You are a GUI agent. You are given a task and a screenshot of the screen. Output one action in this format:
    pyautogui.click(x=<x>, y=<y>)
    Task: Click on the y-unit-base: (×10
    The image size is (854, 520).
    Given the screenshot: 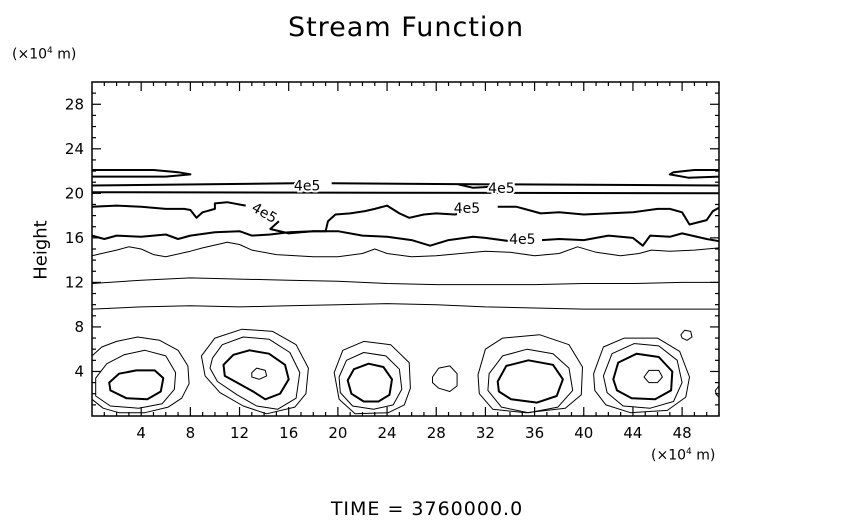 What is the action you would take?
    pyautogui.click(x=30, y=54)
    